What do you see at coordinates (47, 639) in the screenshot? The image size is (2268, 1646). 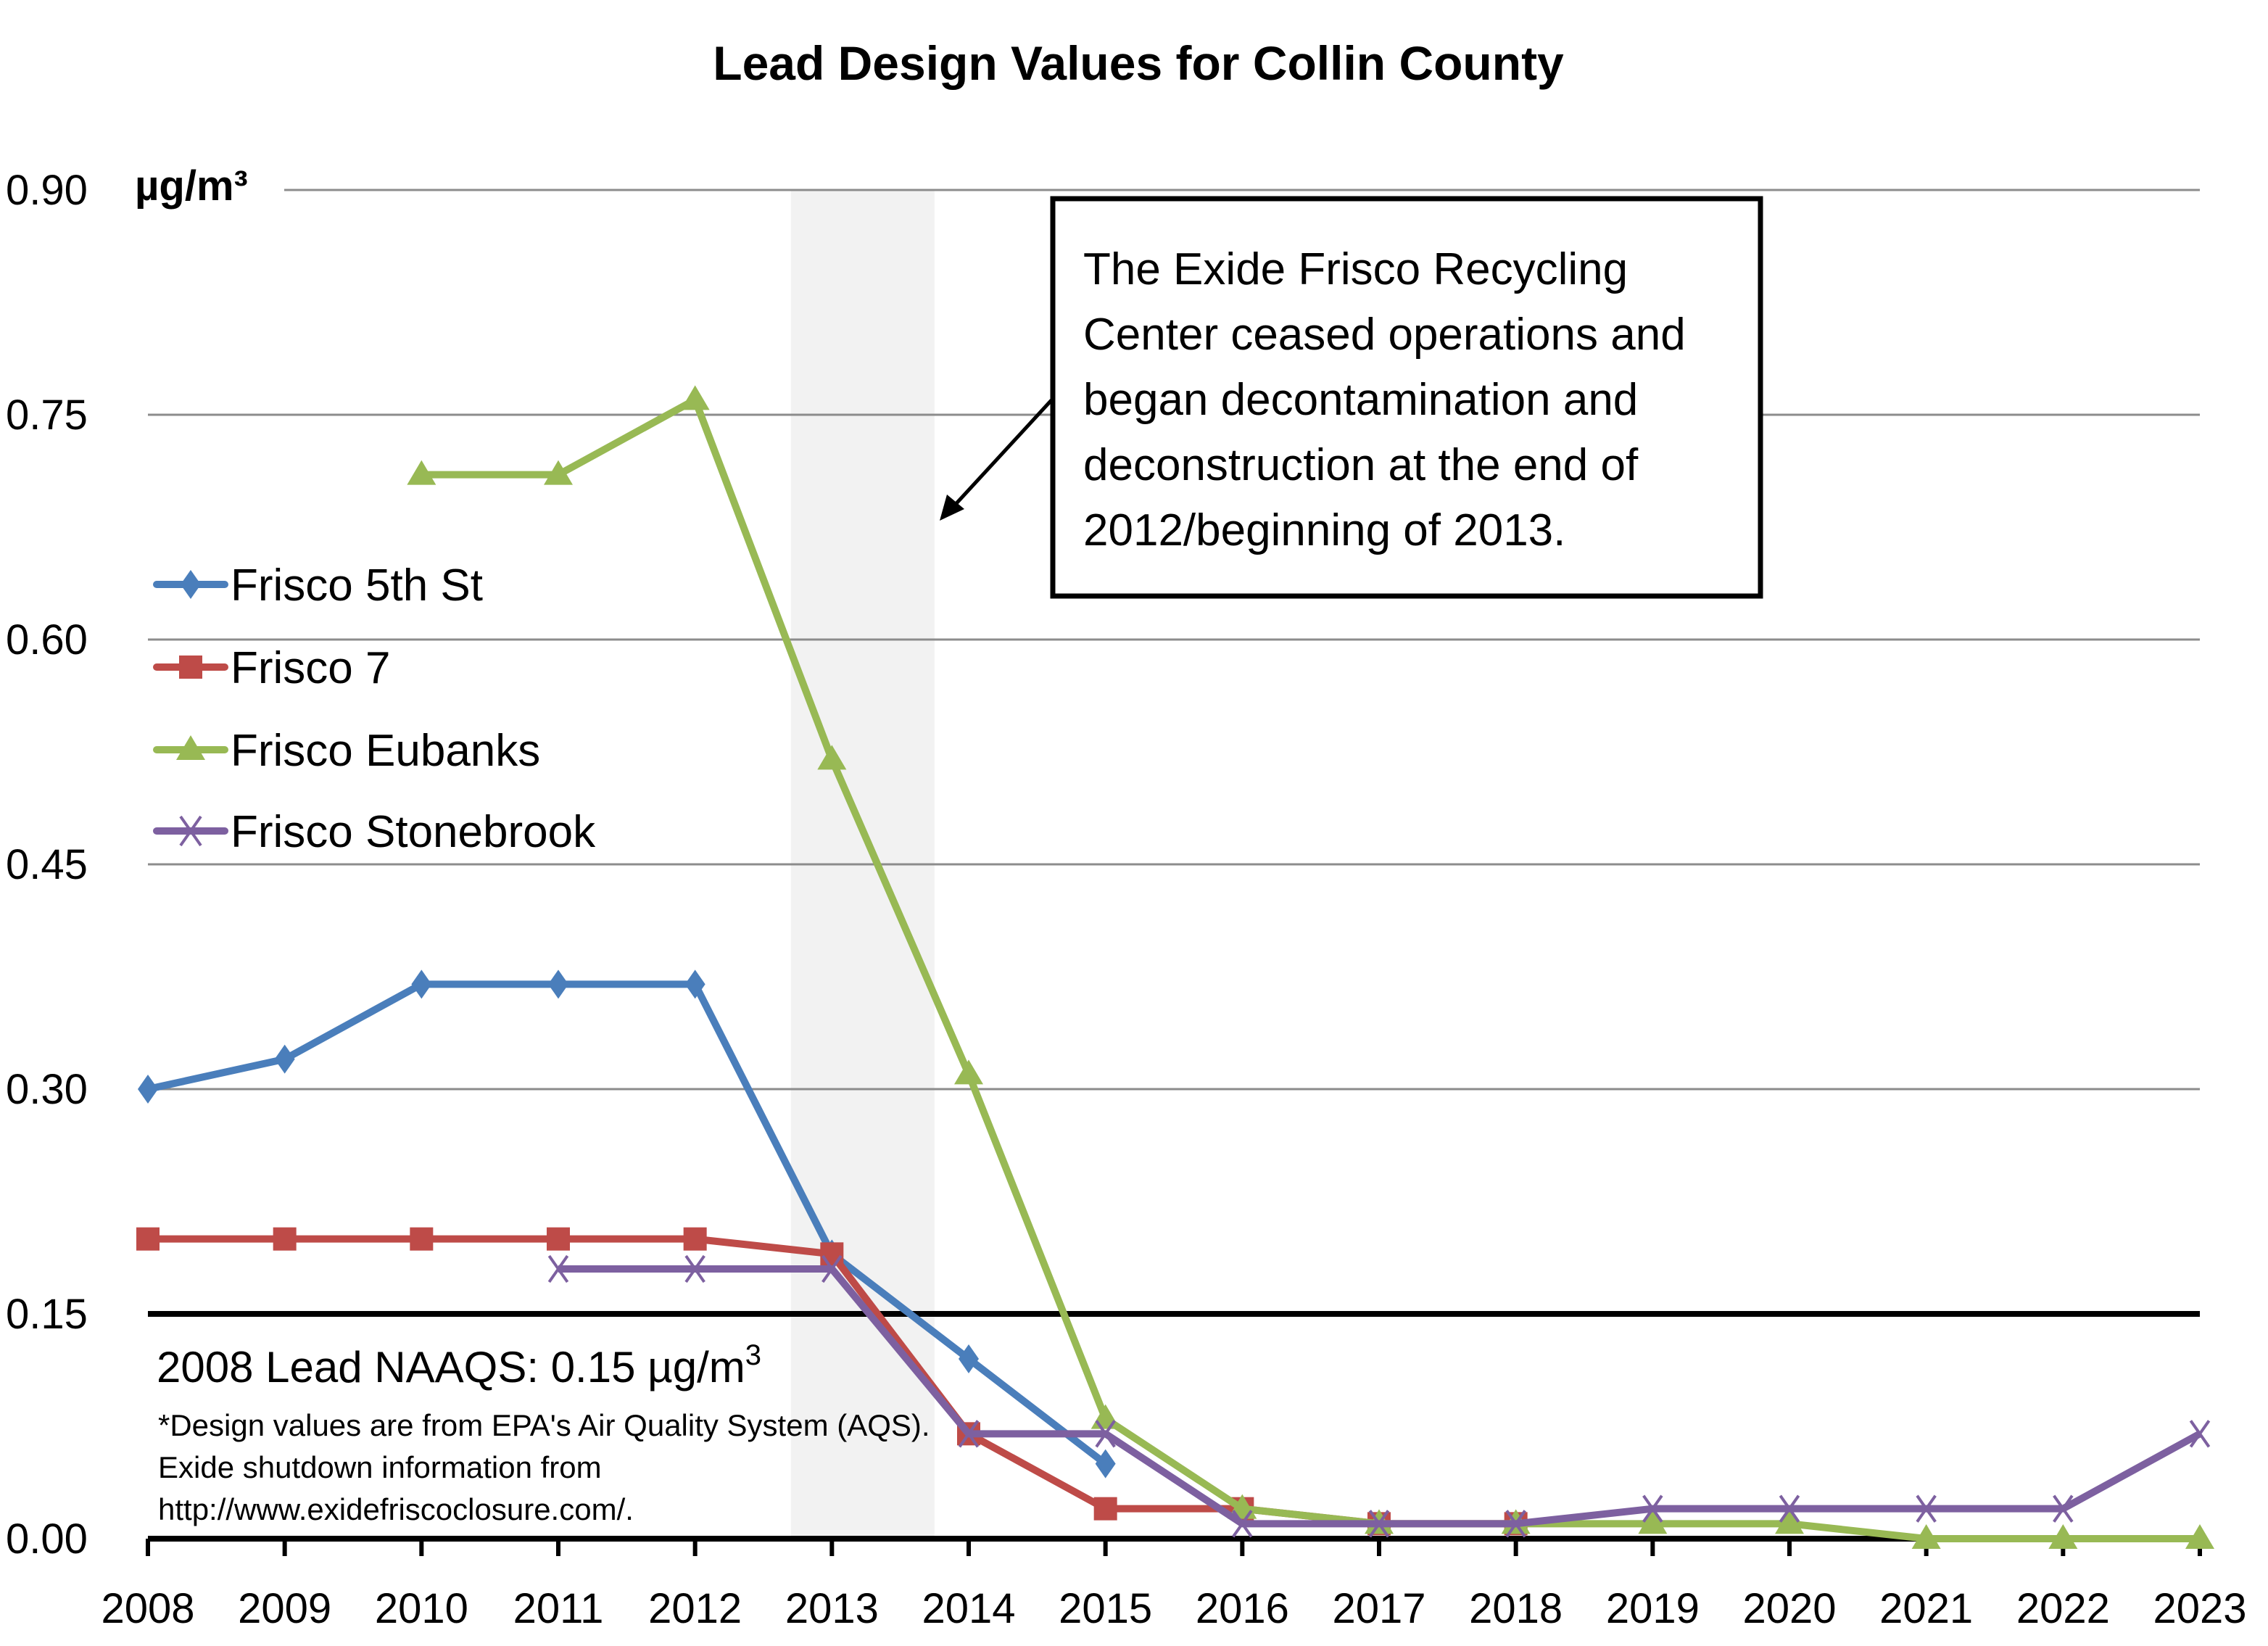 I see `y-tick-label: 0.60` at bounding box center [47, 639].